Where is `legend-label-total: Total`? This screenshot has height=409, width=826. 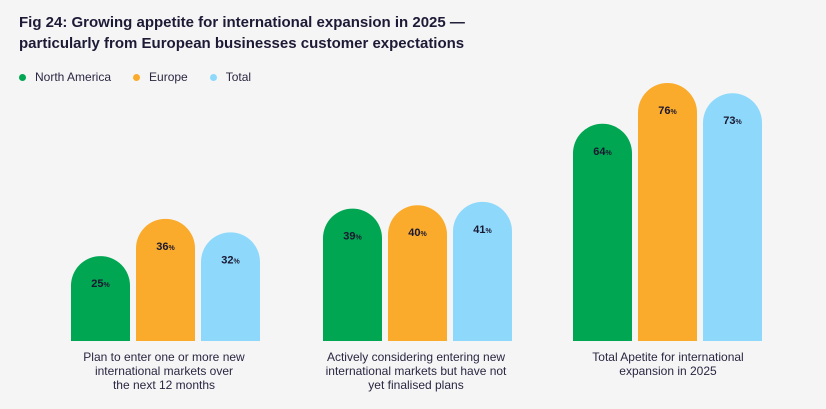 legend-label-total: Total is located at coordinates (238, 77).